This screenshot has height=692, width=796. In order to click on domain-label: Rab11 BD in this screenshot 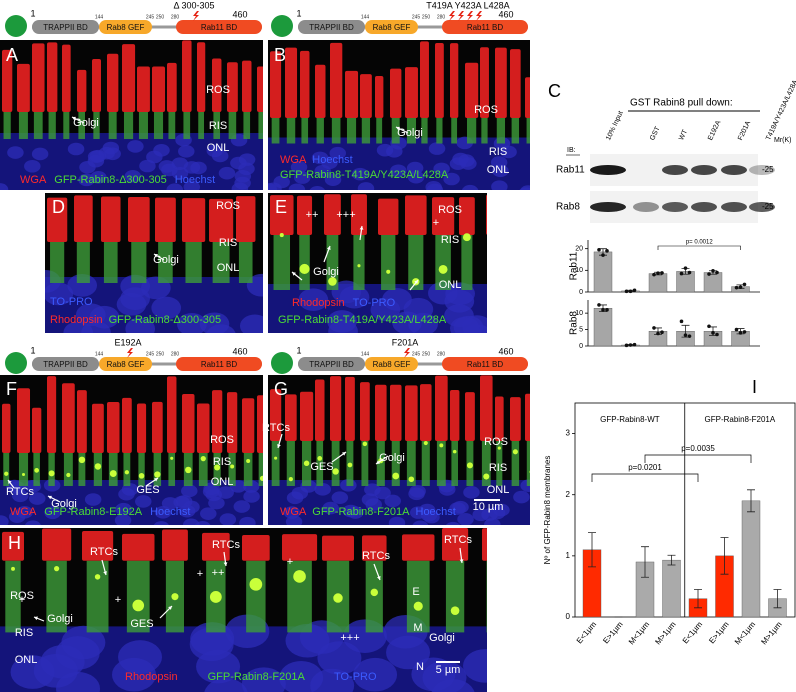, I will do `click(219, 27)`.